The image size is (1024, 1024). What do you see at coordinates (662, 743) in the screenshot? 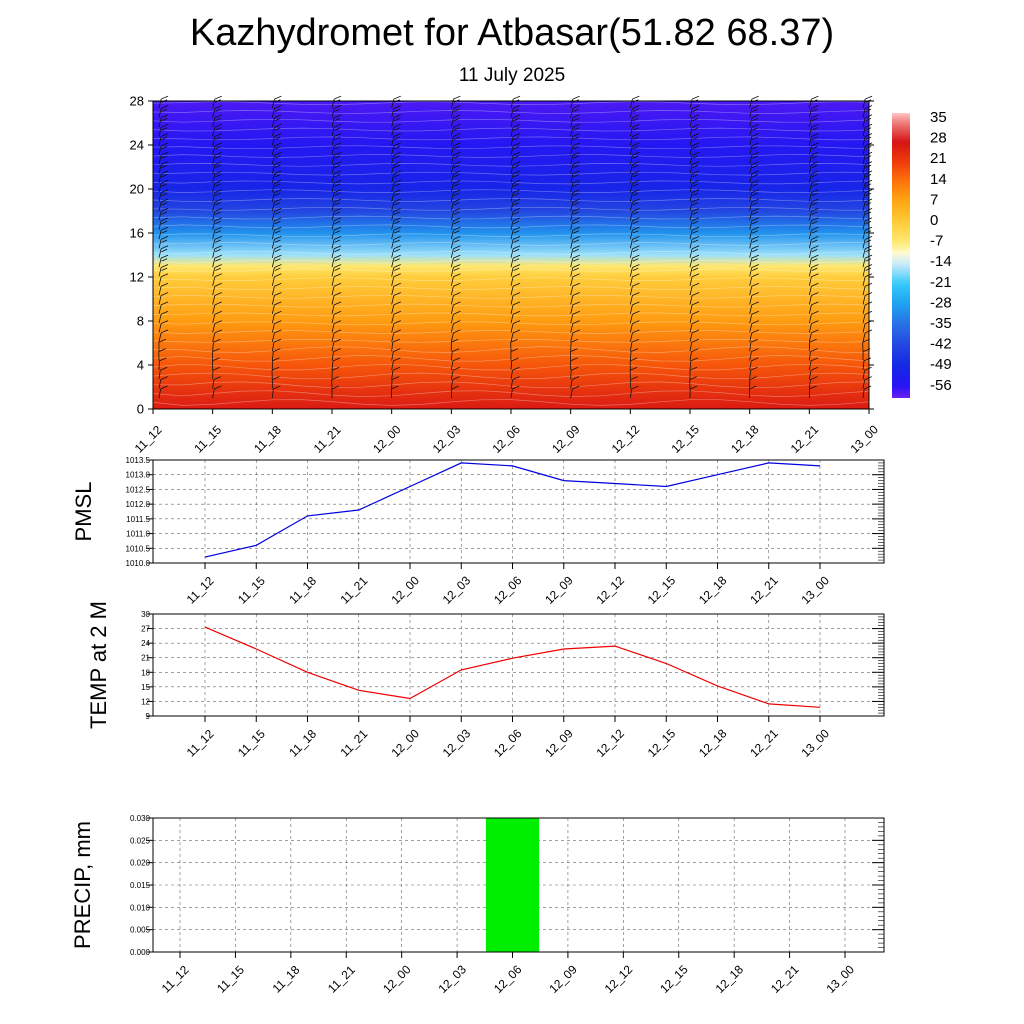
I see `x-tick-label: 12_15` at bounding box center [662, 743].